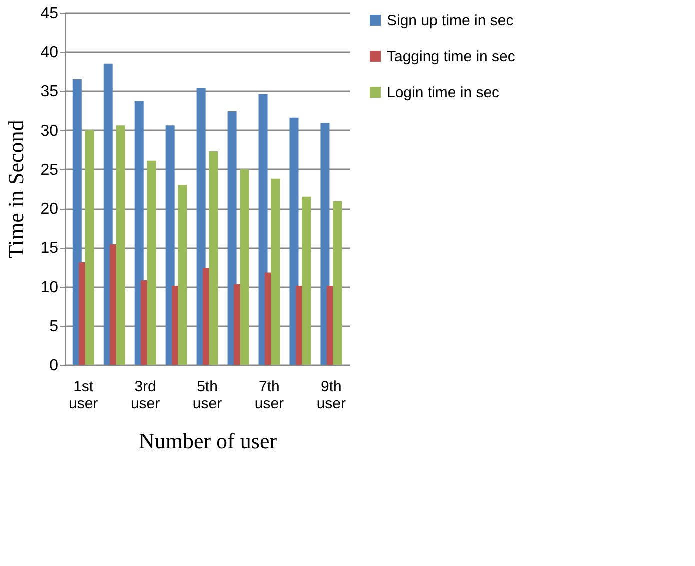 The width and height of the screenshot is (695, 566). I want to click on x-tick-label: 1st user, so click(83, 395).